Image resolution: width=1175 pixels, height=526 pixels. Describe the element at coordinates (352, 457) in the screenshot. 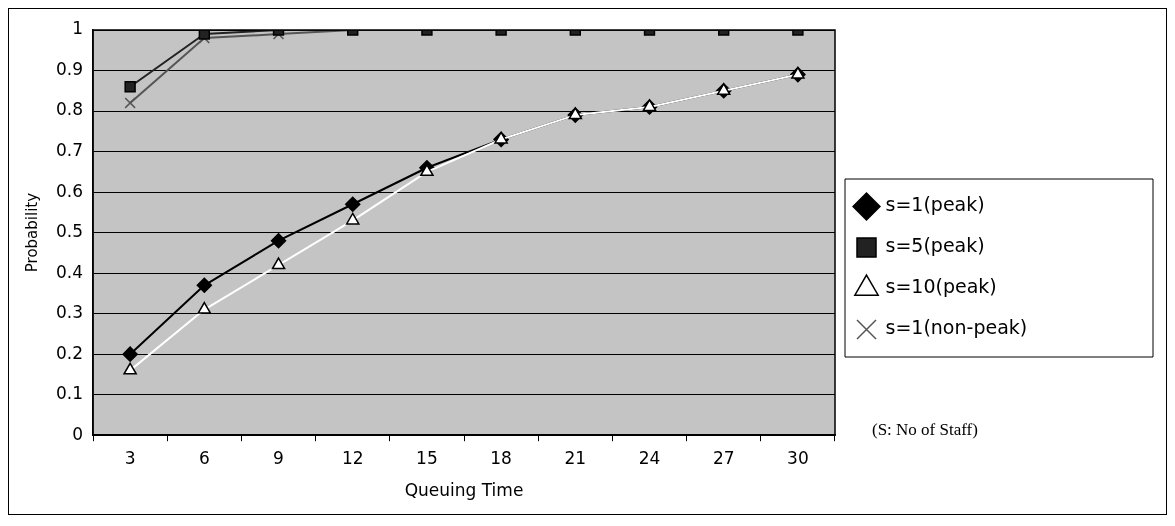

I see `x-tick-label: 12` at that location.